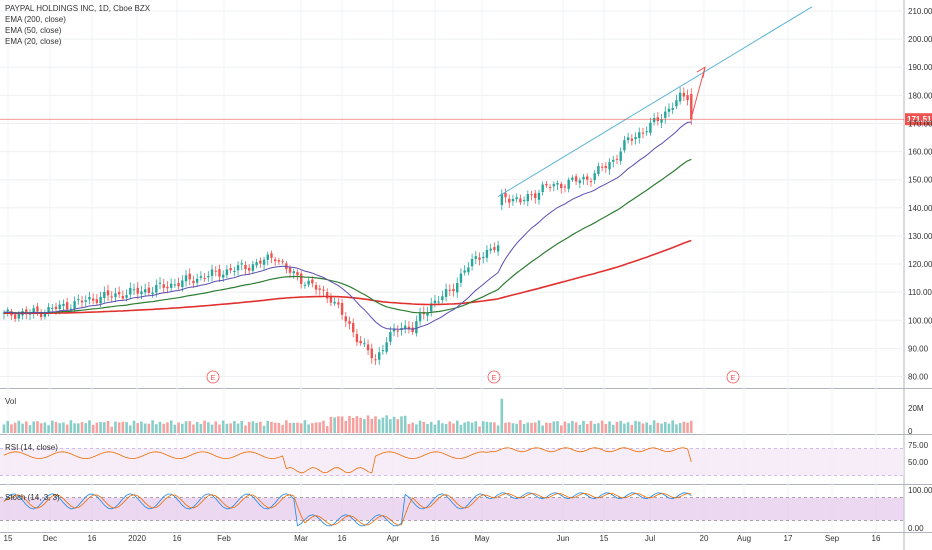 This screenshot has height=550, width=932. What do you see at coordinates (920, 264) in the screenshot?
I see `price-tick-label: 120.00` at bounding box center [920, 264].